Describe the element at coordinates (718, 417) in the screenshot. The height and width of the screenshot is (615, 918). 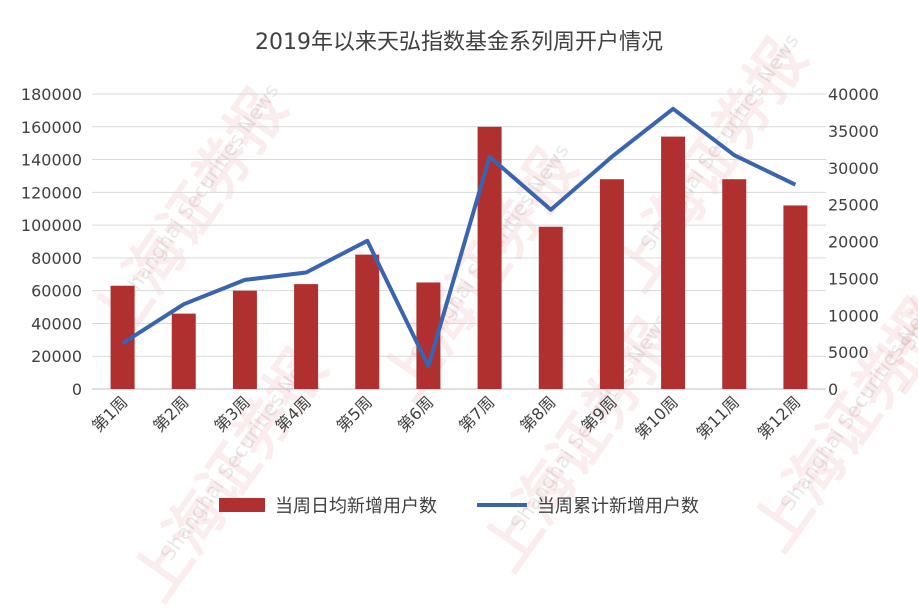
I see `x-tick-label: 第11周` at that location.